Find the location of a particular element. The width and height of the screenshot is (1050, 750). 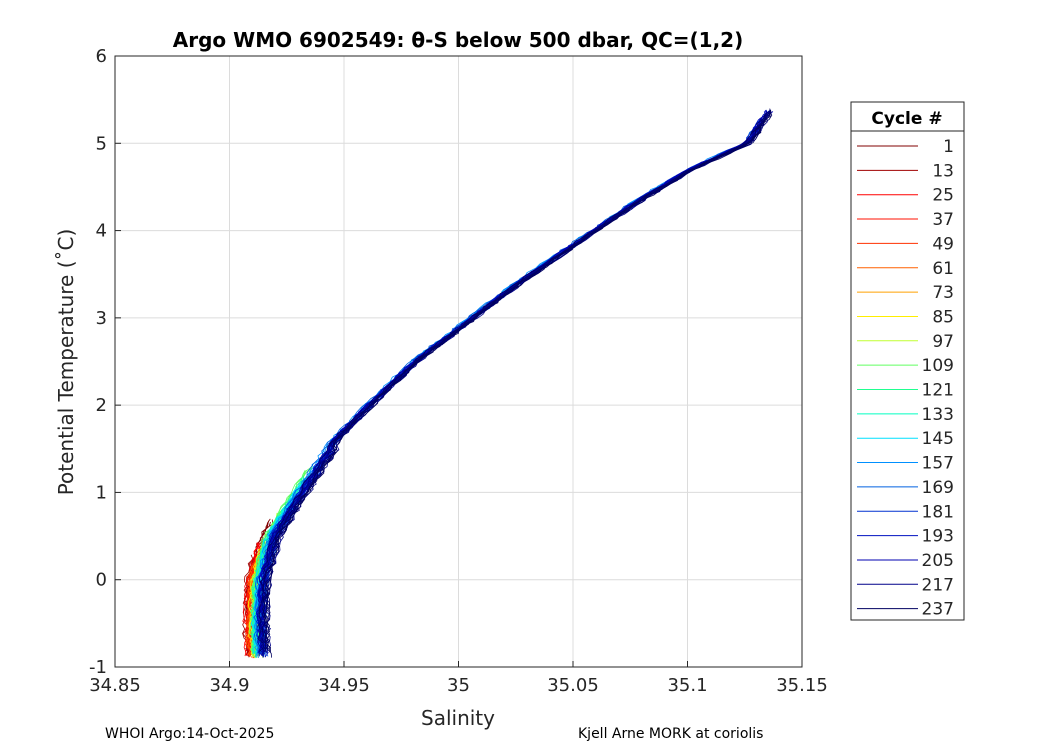

legend-label: 49 is located at coordinates (943, 244).